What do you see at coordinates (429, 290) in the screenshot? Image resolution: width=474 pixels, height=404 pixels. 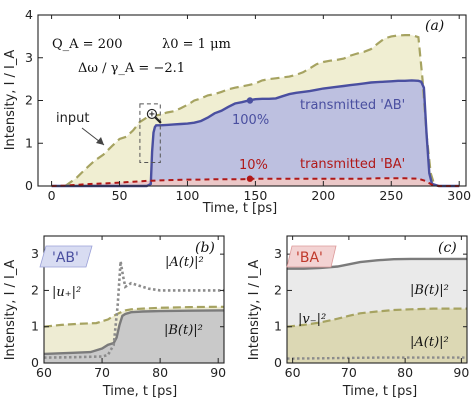 I see `c-label-b: |B(t)|²` at bounding box center [429, 290].